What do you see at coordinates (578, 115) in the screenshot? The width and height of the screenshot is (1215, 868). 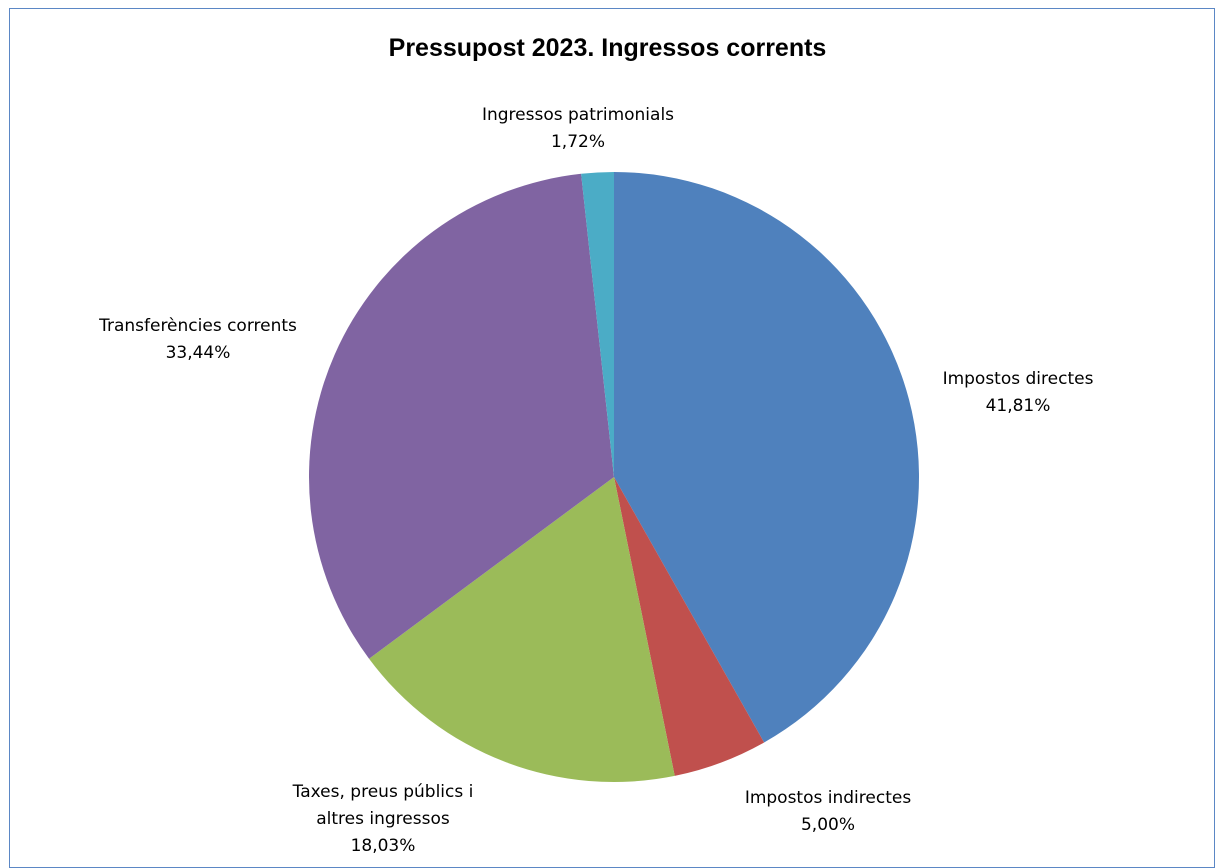 I see `slice-category-label: Ingressos patrimonials` at bounding box center [578, 115].